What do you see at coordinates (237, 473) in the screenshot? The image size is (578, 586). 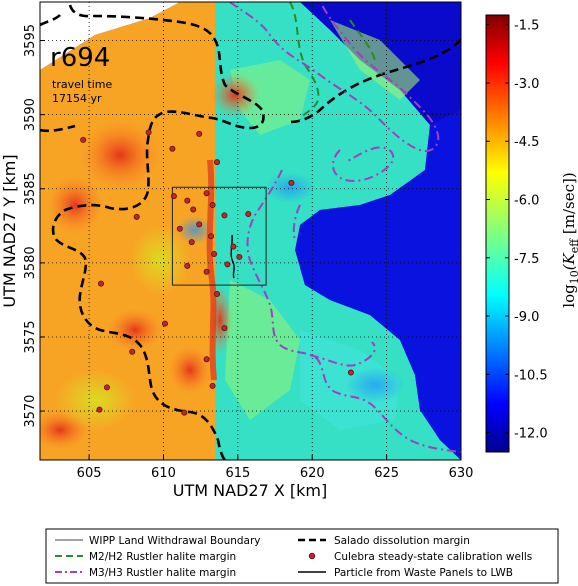 I see `x-tick-label: 615` at bounding box center [237, 473].